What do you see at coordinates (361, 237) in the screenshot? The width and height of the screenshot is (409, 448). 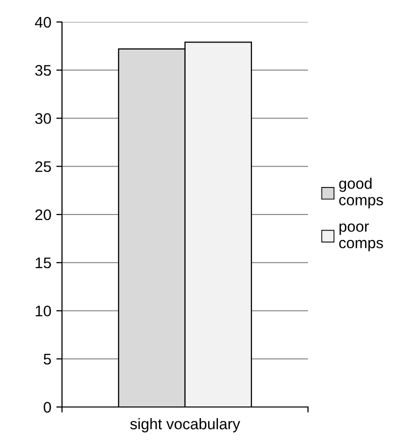 I see `legend-label: poor comps` at bounding box center [361, 237].